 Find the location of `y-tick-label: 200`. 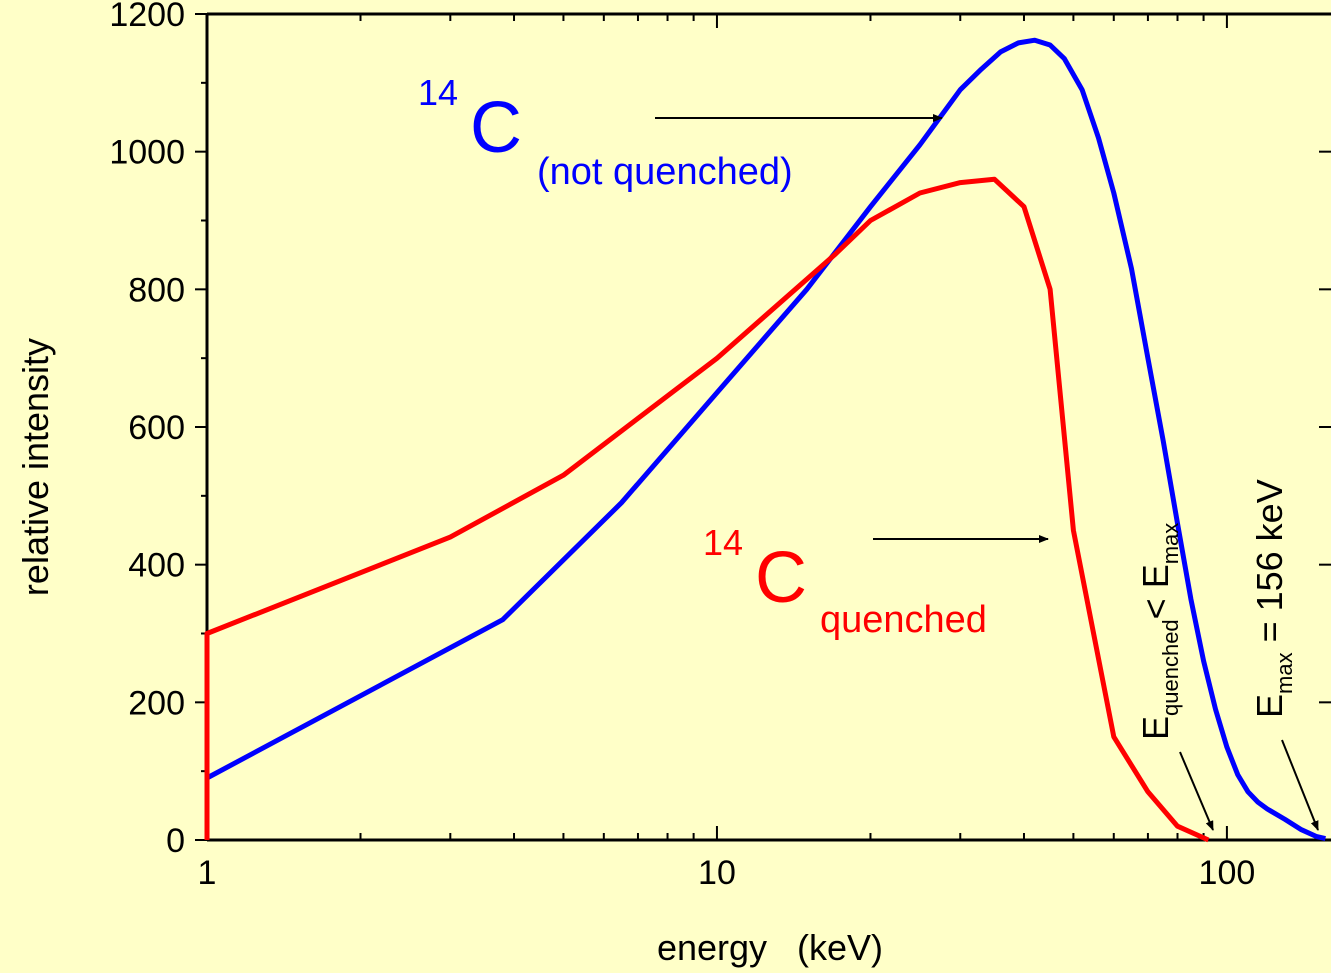

y-tick-label: 200 is located at coordinates (156, 703).